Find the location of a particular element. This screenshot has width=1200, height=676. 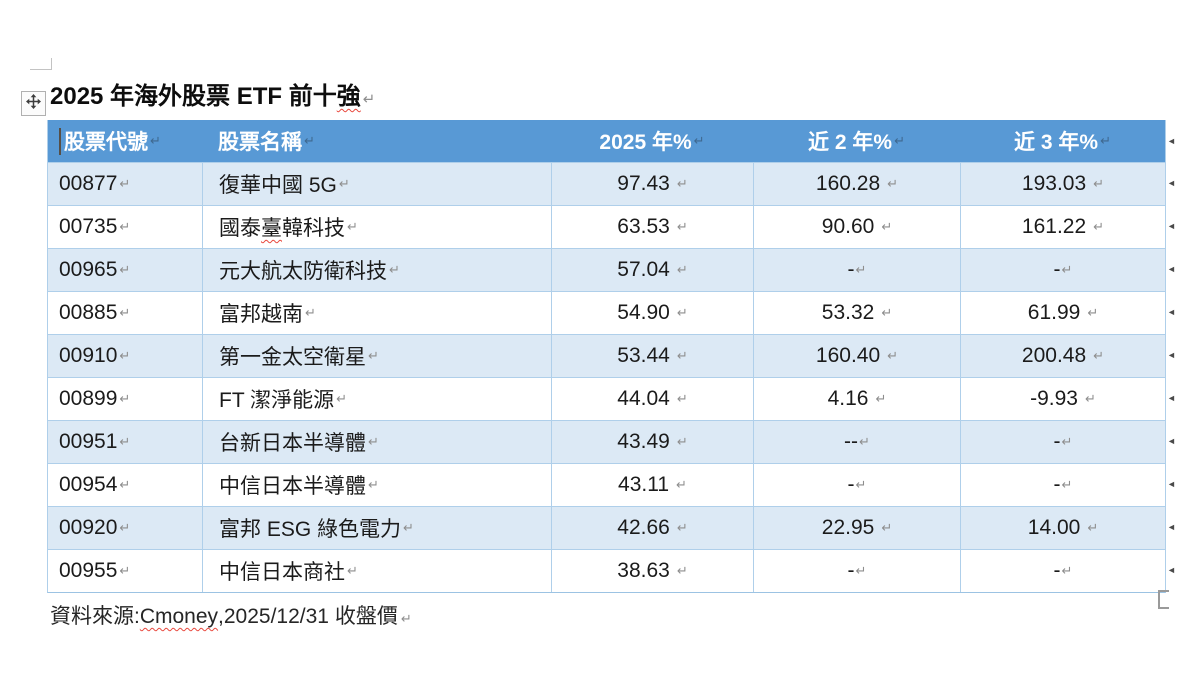

value-2025-cell: 43.11 ↵ is located at coordinates (652, 485).